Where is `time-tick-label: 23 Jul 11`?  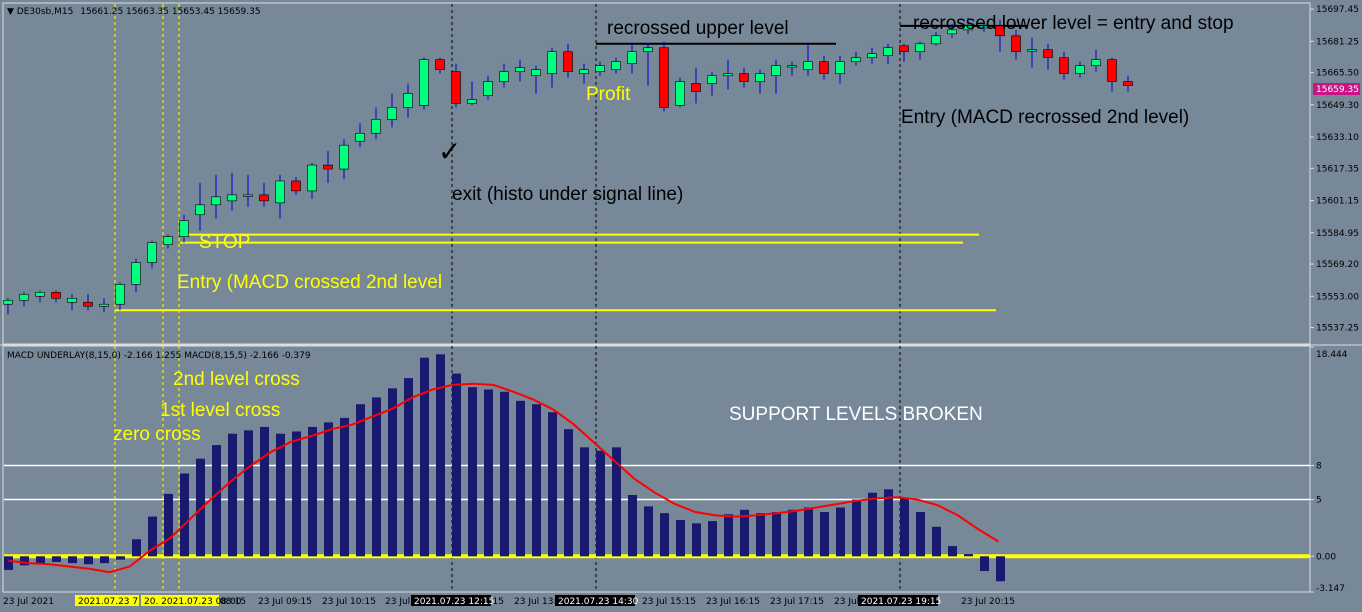
time-tick-label: 23 Jul 11 is located at coordinates (405, 602).